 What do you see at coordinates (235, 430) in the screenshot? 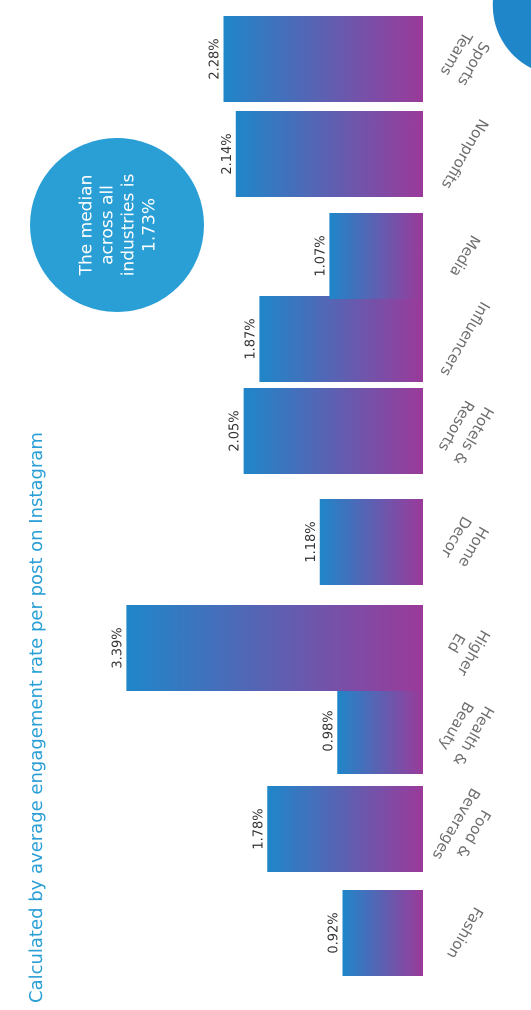
I see `value-label: 2.05%` at bounding box center [235, 430].